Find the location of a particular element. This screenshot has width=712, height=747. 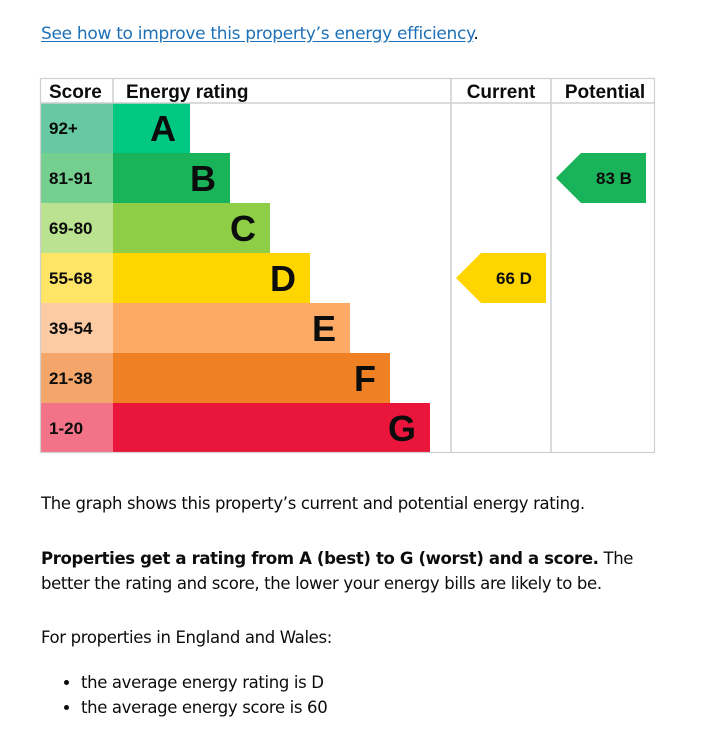

header-current: Current is located at coordinates (501, 92).